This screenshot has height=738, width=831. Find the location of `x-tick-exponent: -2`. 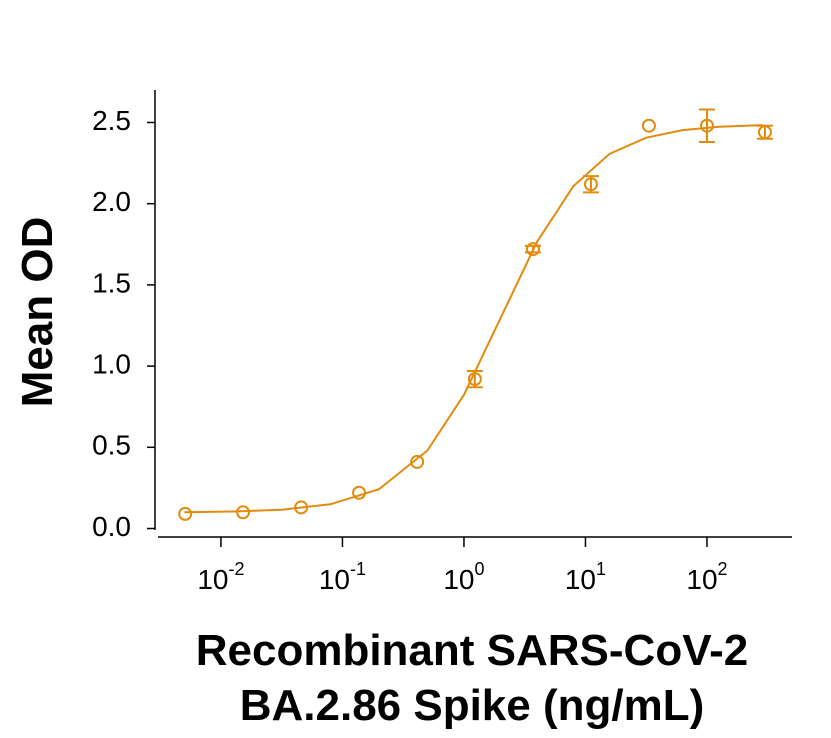

x-tick-exponent: -2 is located at coordinates (237, 569).